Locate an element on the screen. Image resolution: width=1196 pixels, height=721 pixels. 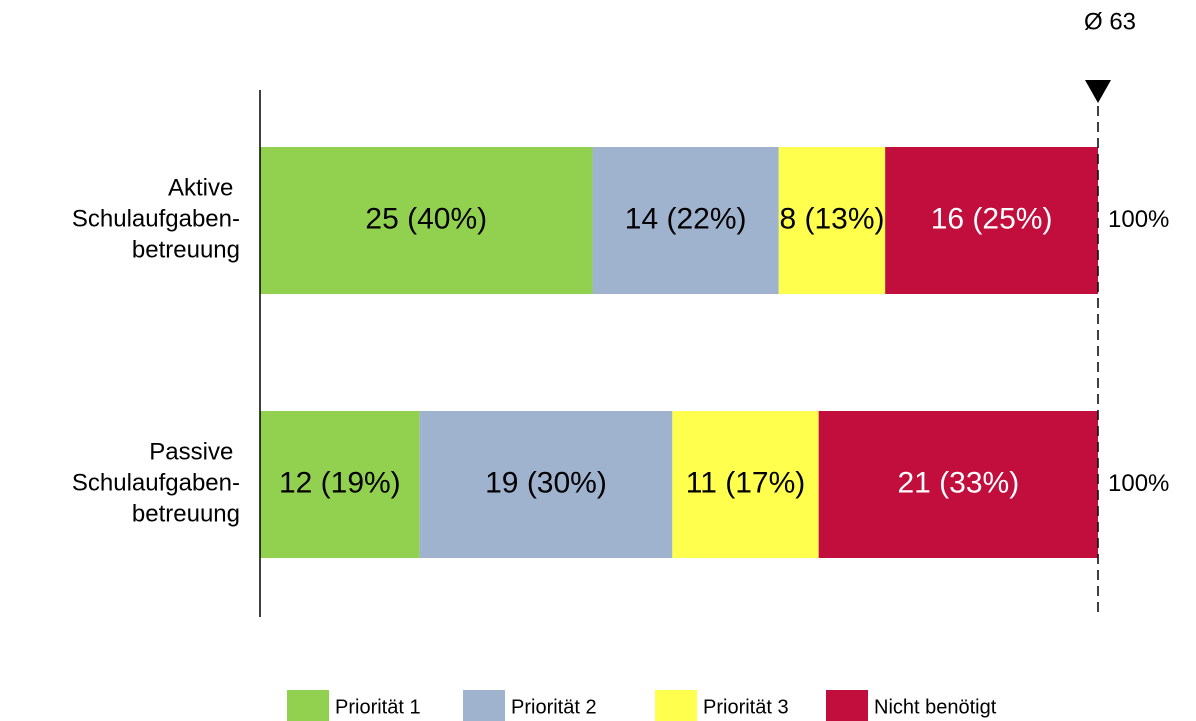
data-label: 25 (40%) is located at coordinates (426, 218).